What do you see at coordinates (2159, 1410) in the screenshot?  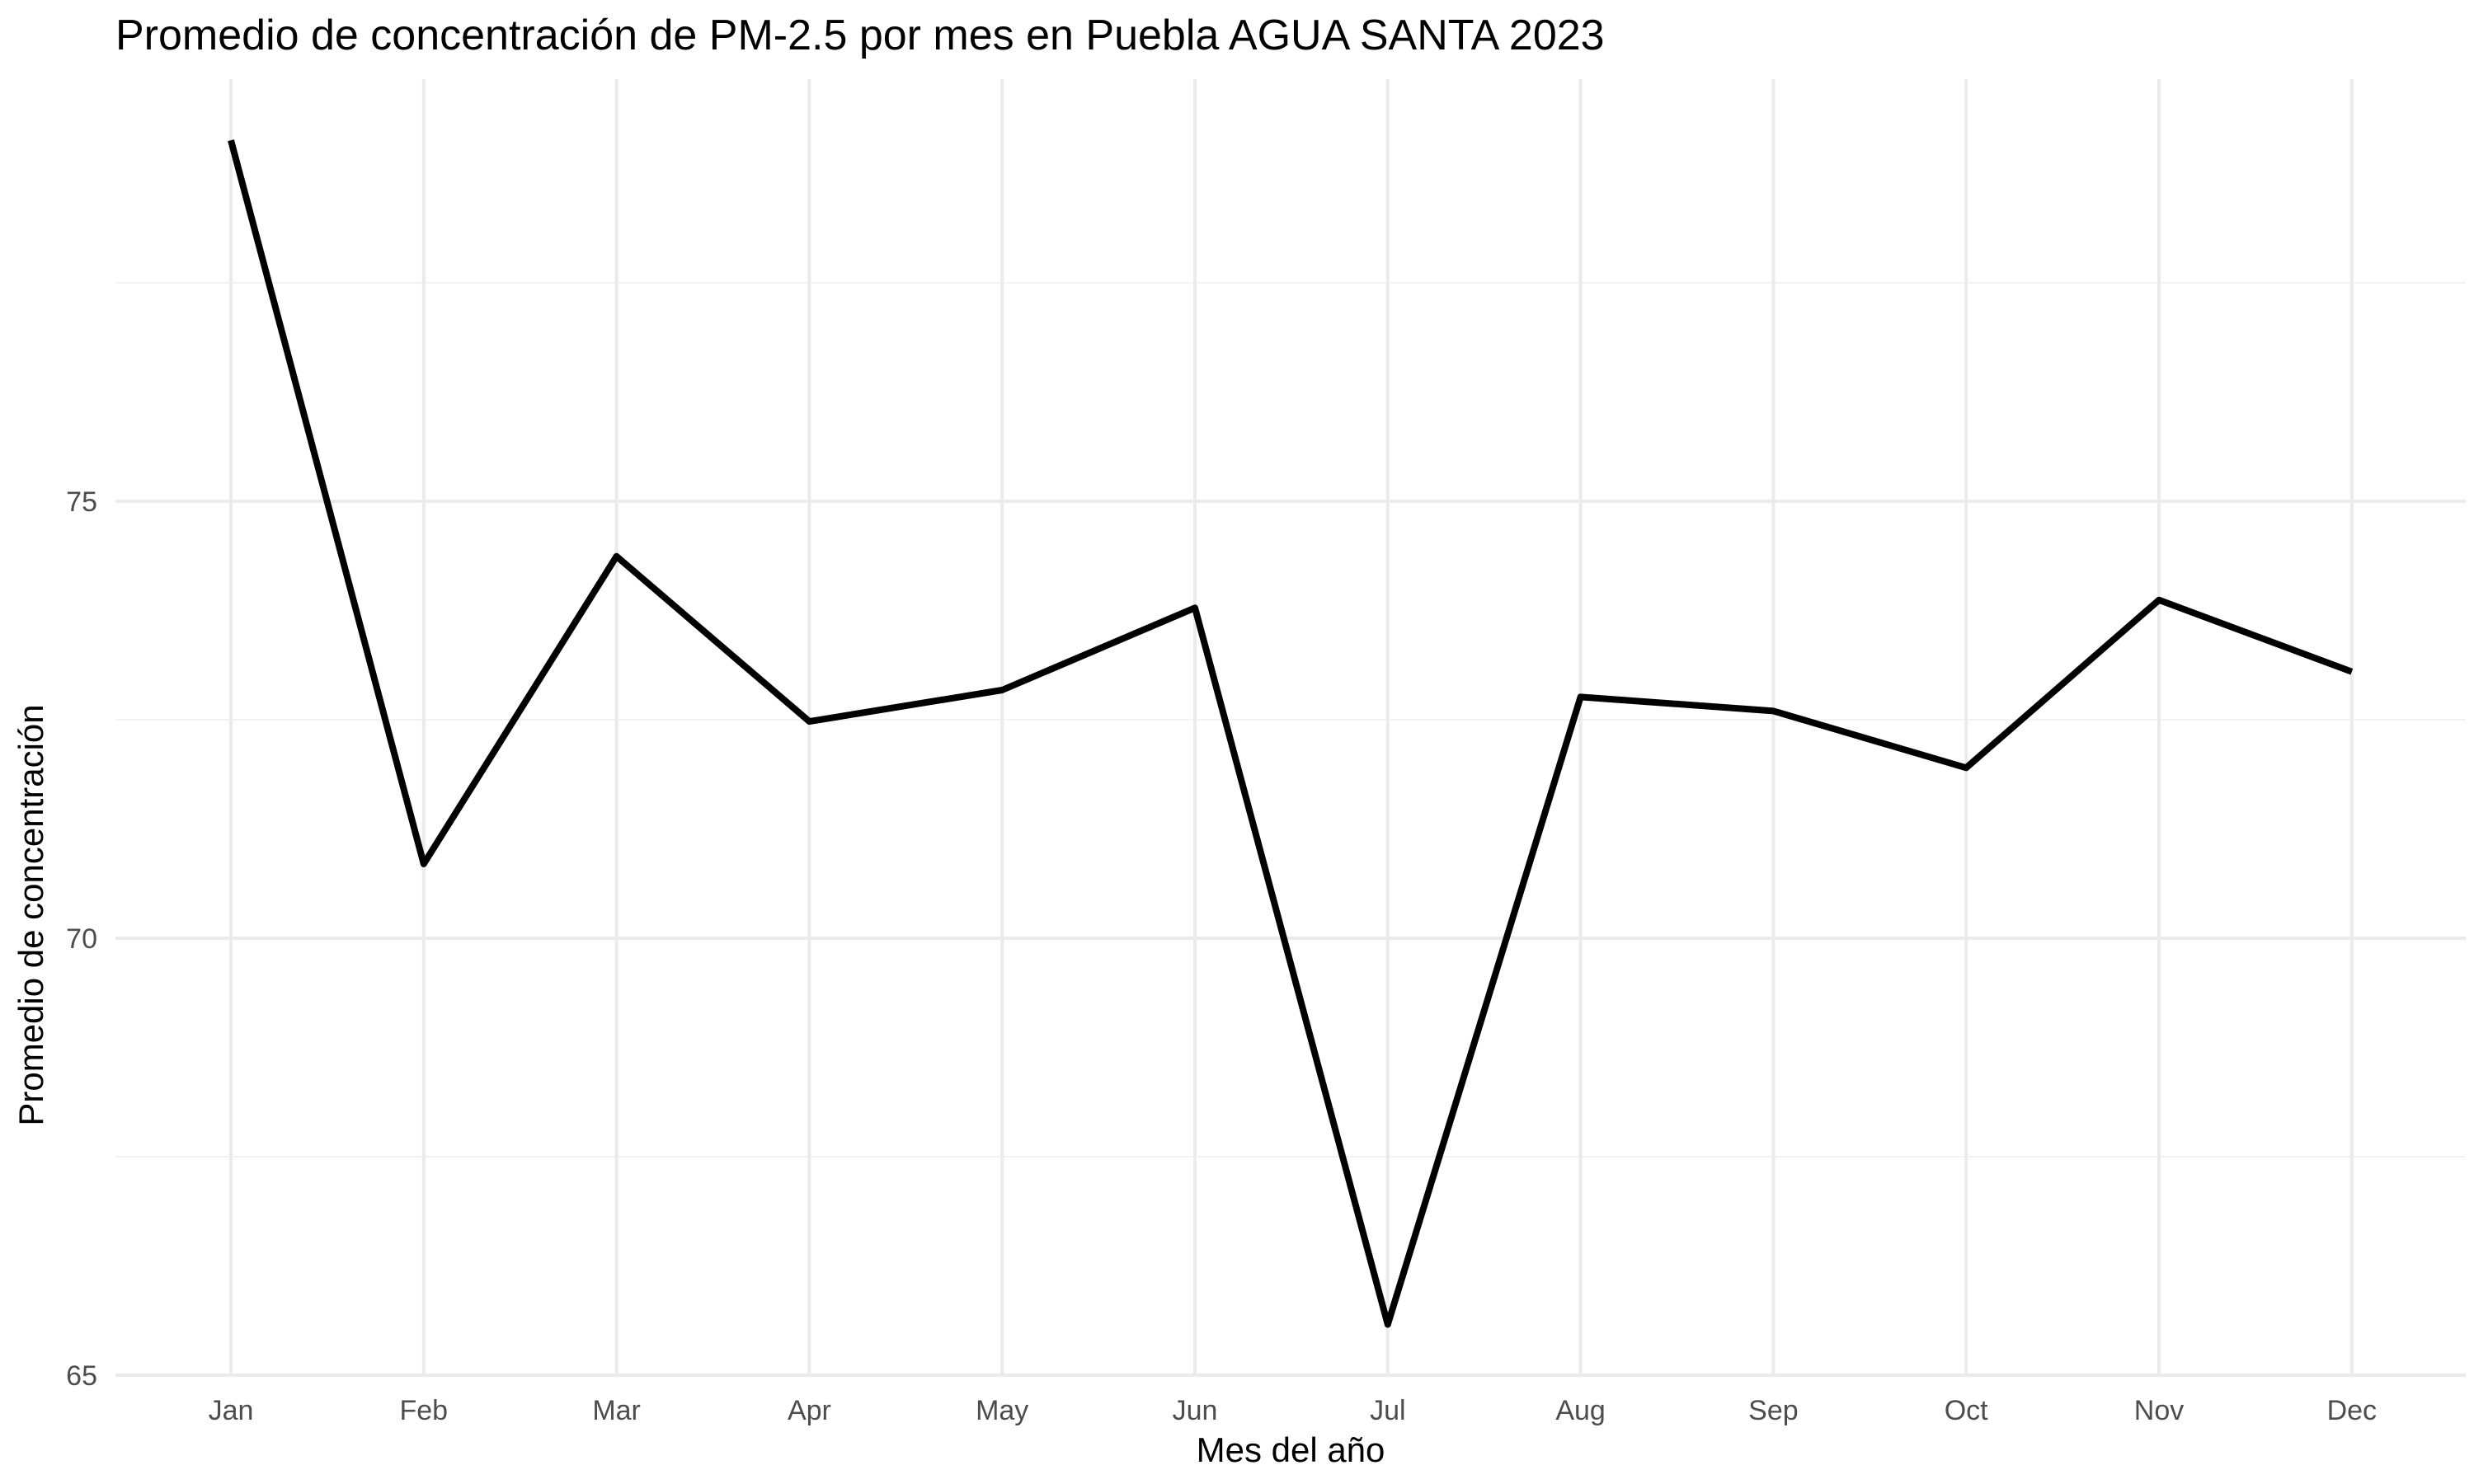 I see `x-tick-label: Nov` at bounding box center [2159, 1410].